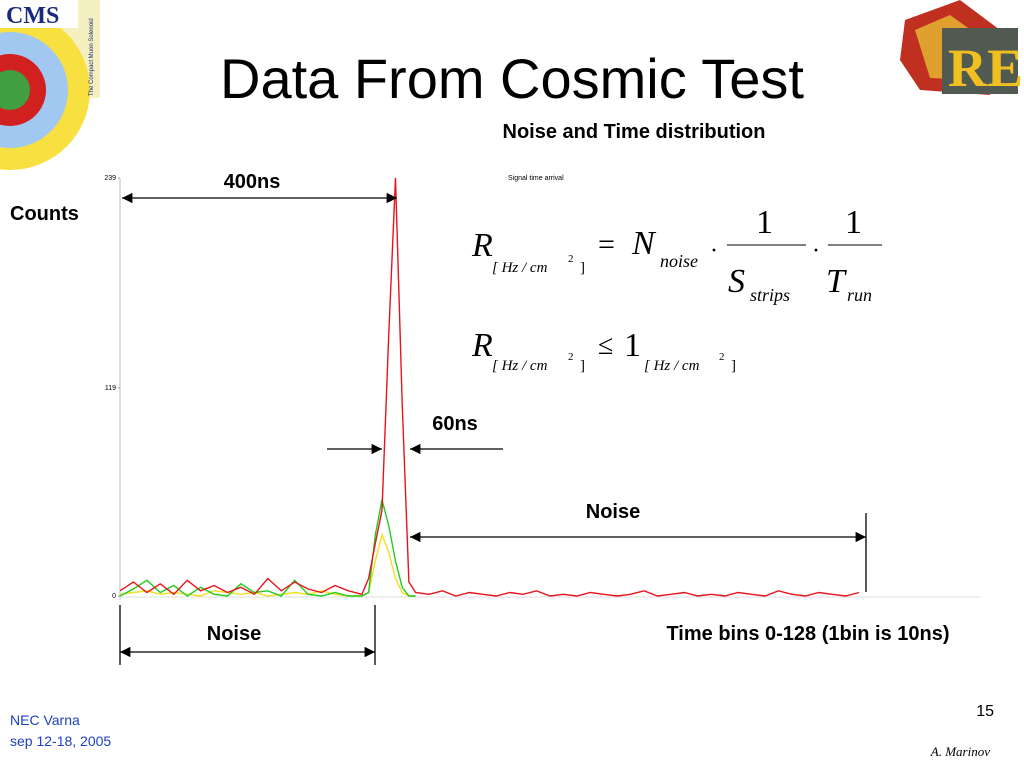  I want to click on y-tick-label: 119, so click(110, 388).